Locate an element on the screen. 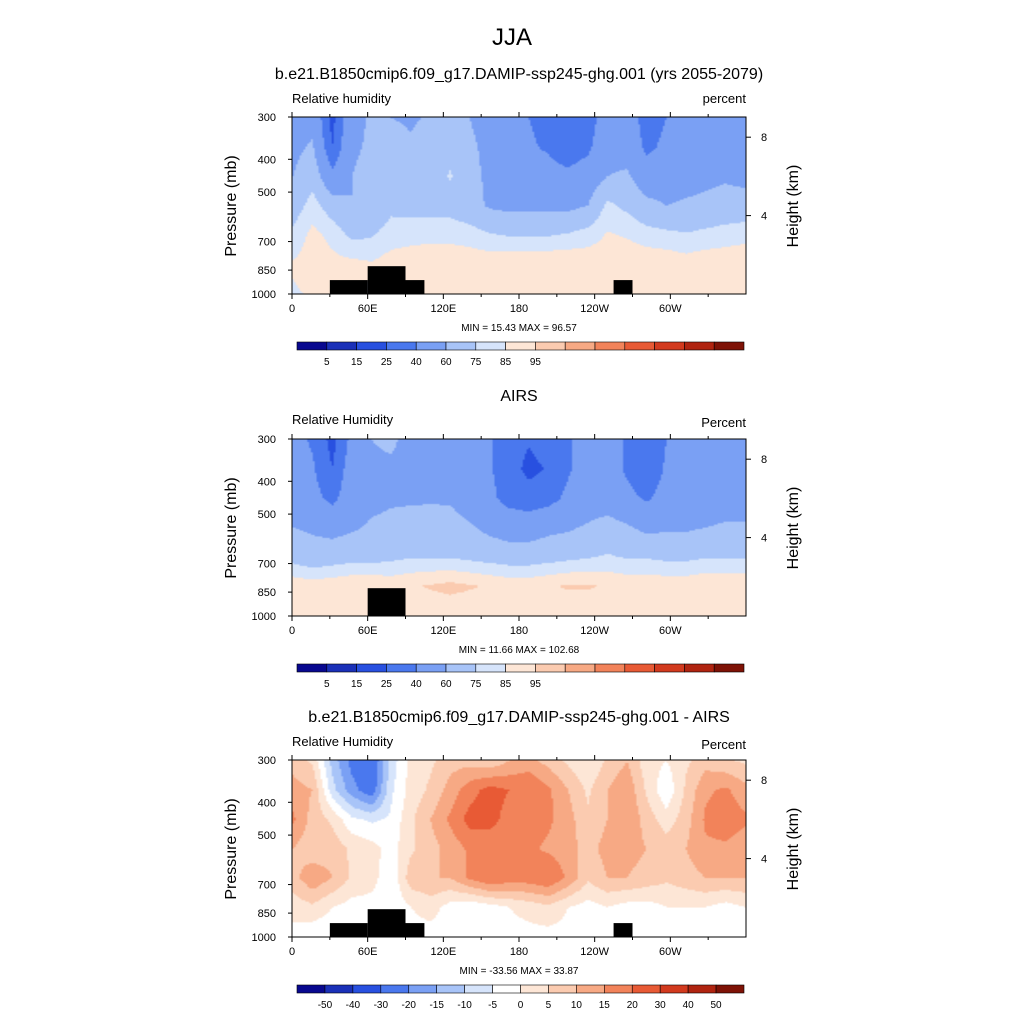 The image size is (1024, 1024). colorbar-label: 10 is located at coordinates (577, 1005).